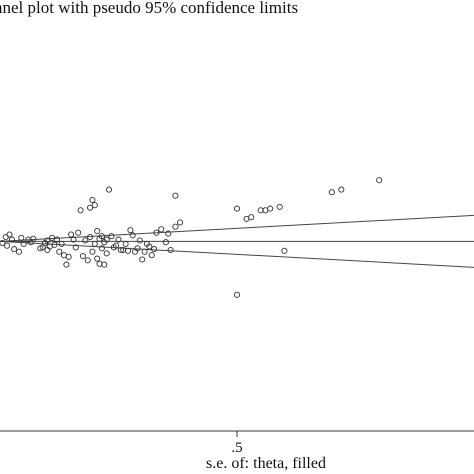 This screenshot has height=474, width=474. I want to click on x-axis-label: s.e. of: theta, filled, so click(266, 463).